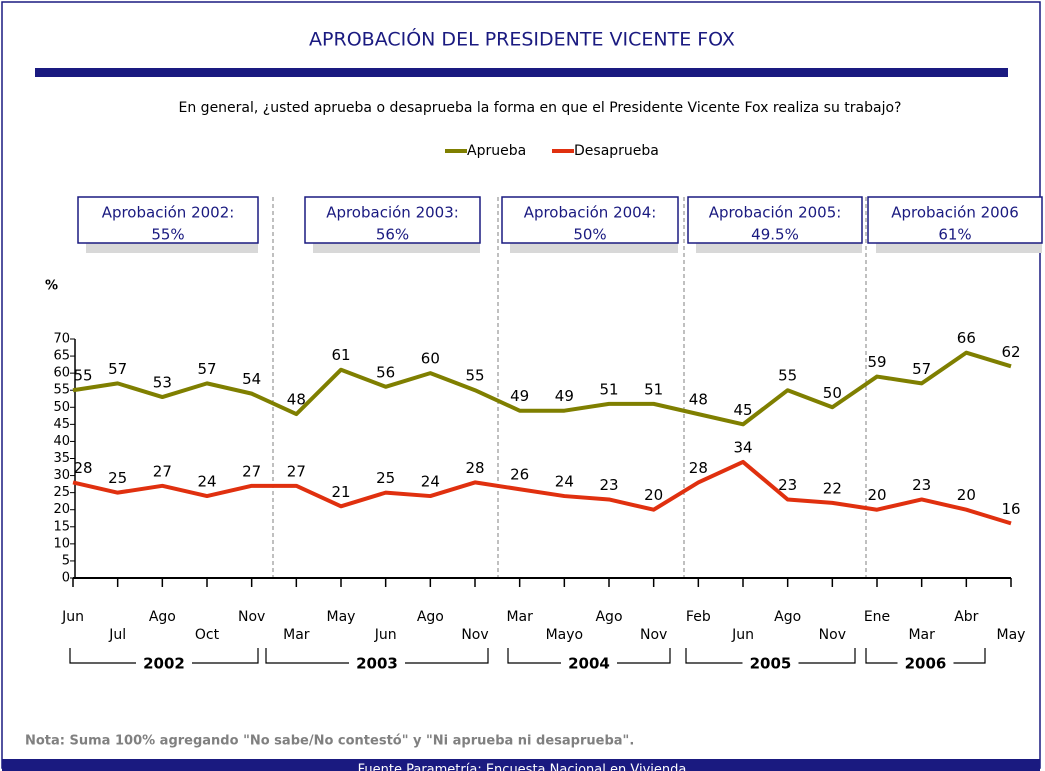 The width and height of the screenshot is (1045, 771). What do you see at coordinates (966, 617) in the screenshot?
I see `x-tick-label: Abr` at bounding box center [966, 617].